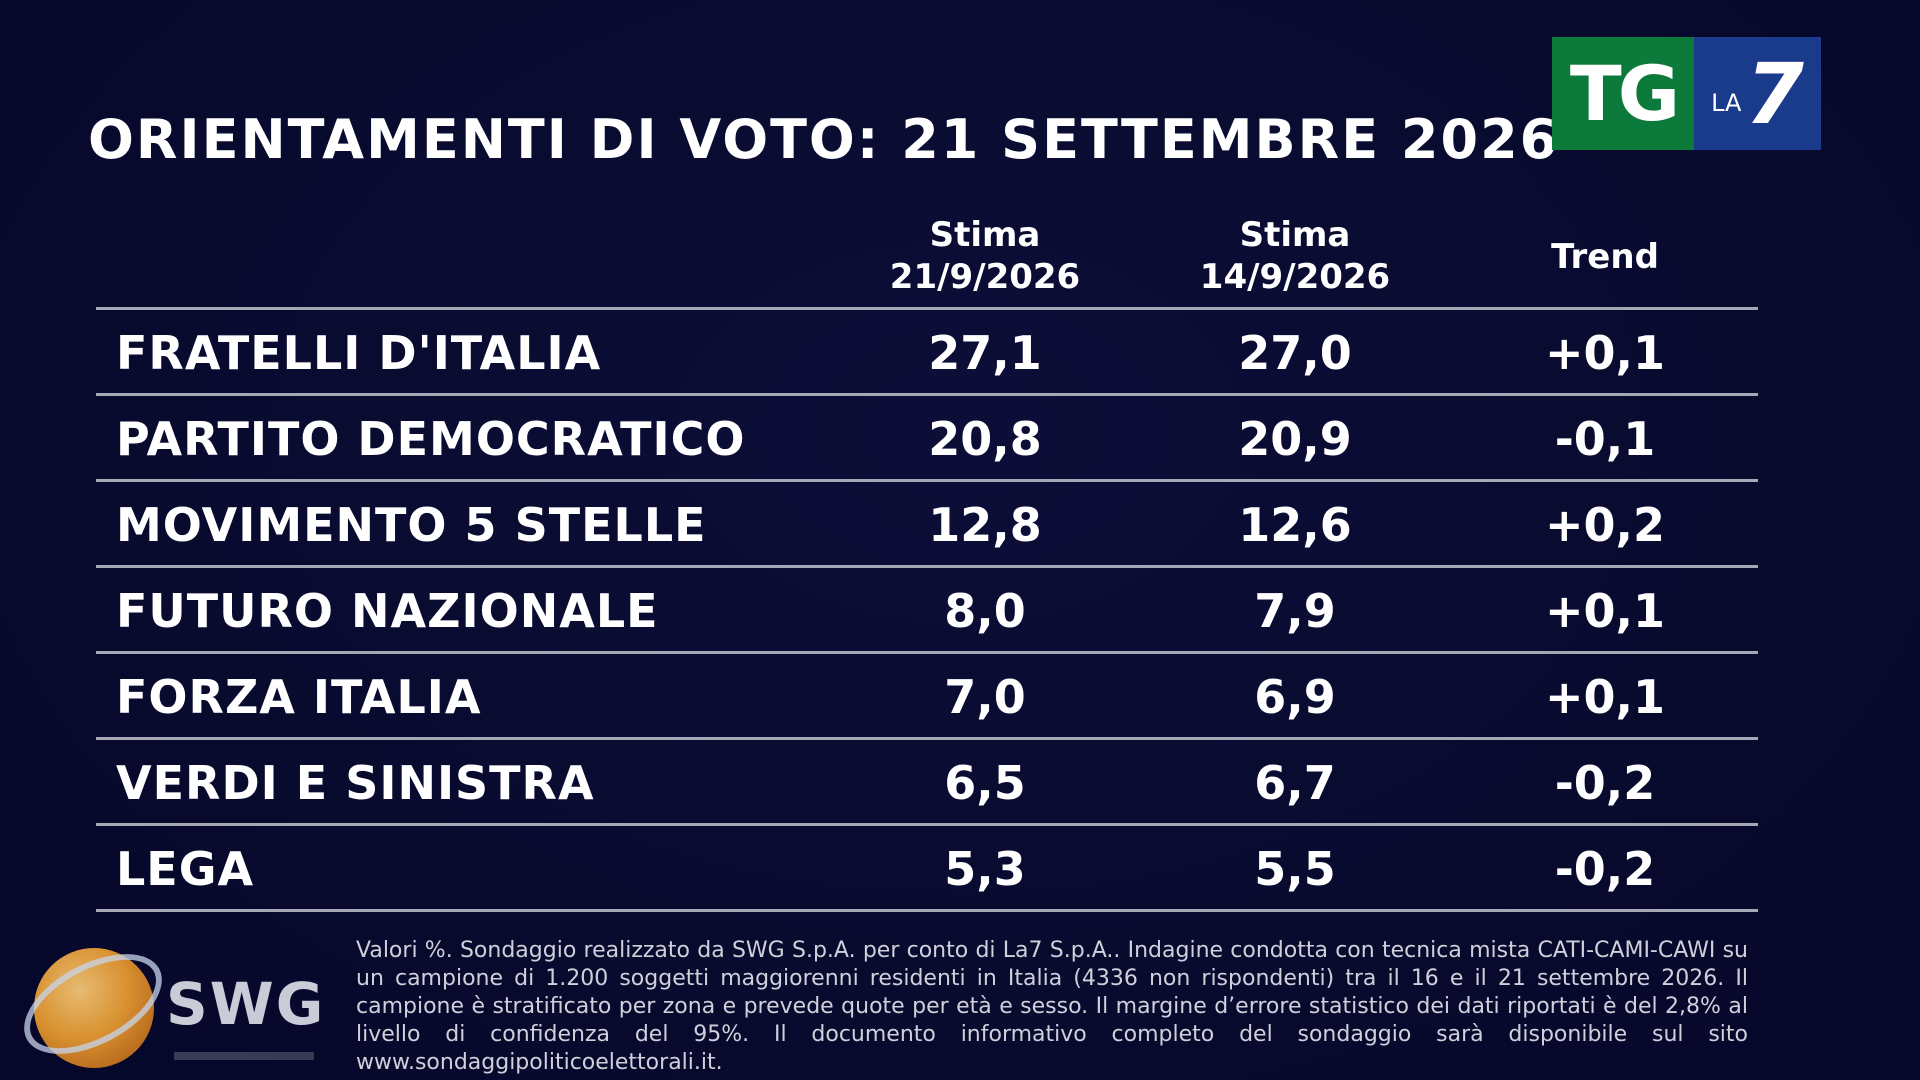  I want to click on value-previous: 12,6, so click(1295, 525).